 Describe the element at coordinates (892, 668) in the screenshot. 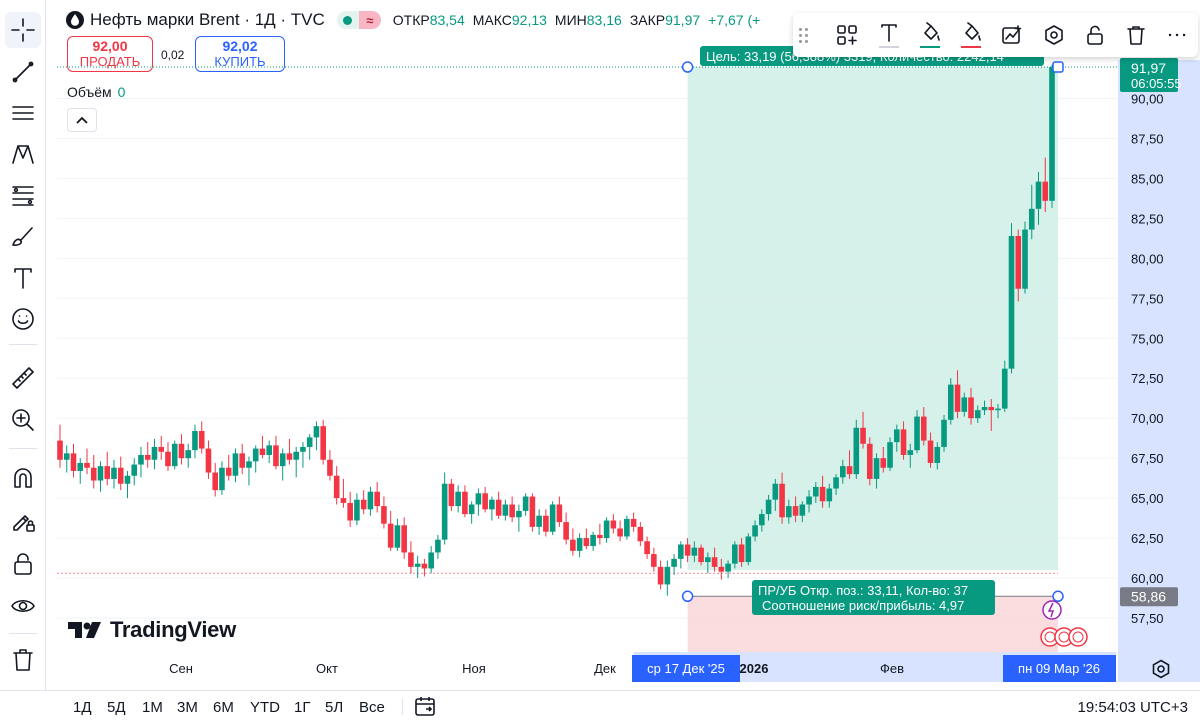

I see `time-tick-label: Фев` at that location.